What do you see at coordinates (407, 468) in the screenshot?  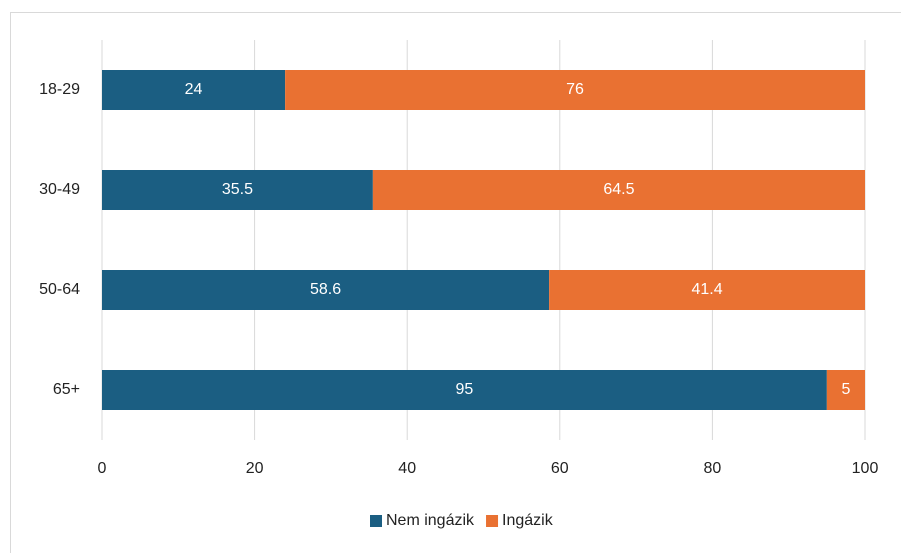 I see `x-tick-label: 40` at bounding box center [407, 468].